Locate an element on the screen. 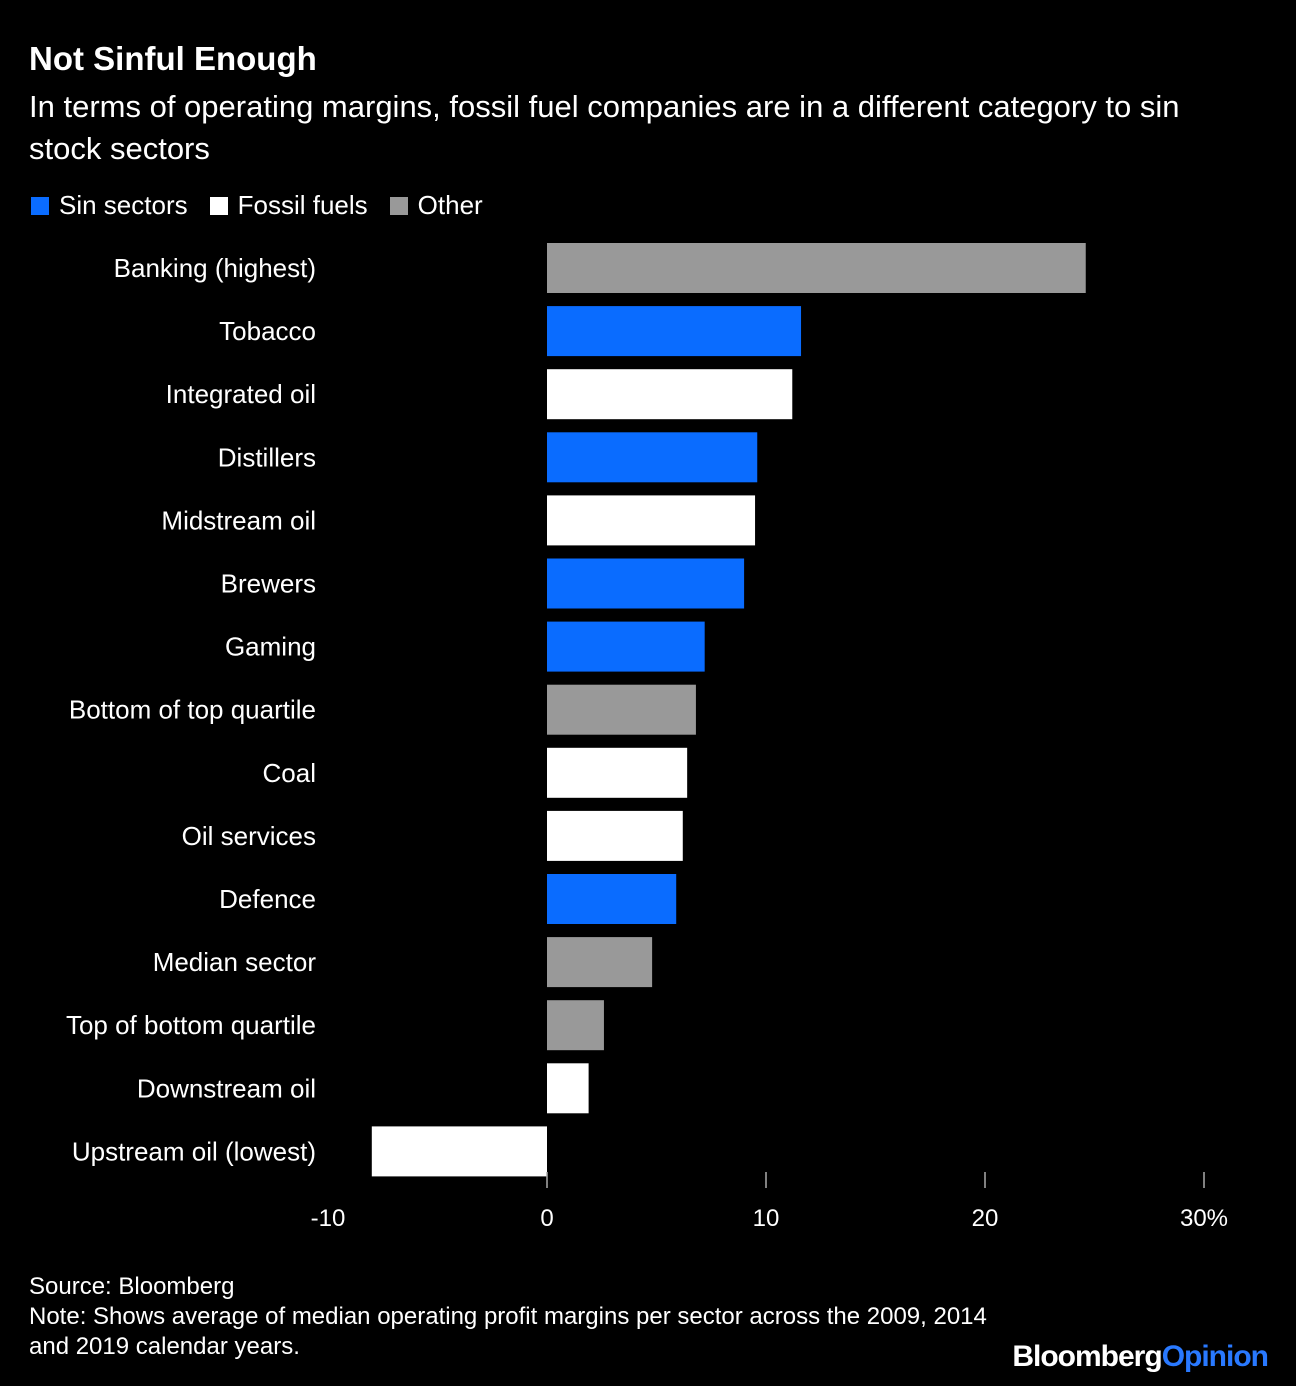  bar-brewers is located at coordinates (646, 583).